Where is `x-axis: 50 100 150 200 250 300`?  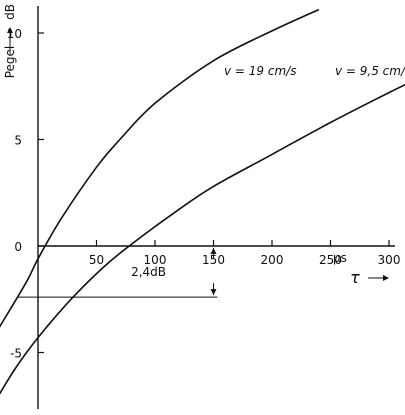
x-axis: 50 100 150 200 250 300 is located at coordinates (219, 253).